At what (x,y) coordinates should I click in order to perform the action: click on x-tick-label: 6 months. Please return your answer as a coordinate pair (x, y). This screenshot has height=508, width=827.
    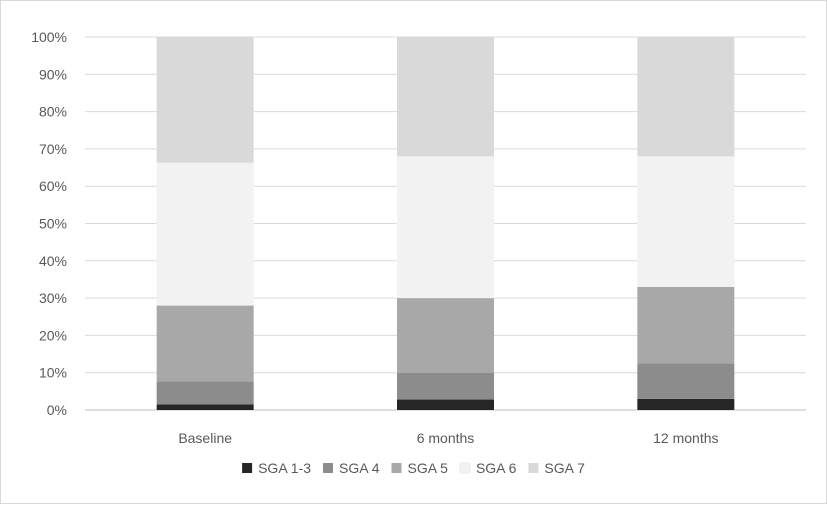
    Looking at the image, I should click on (446, 438).